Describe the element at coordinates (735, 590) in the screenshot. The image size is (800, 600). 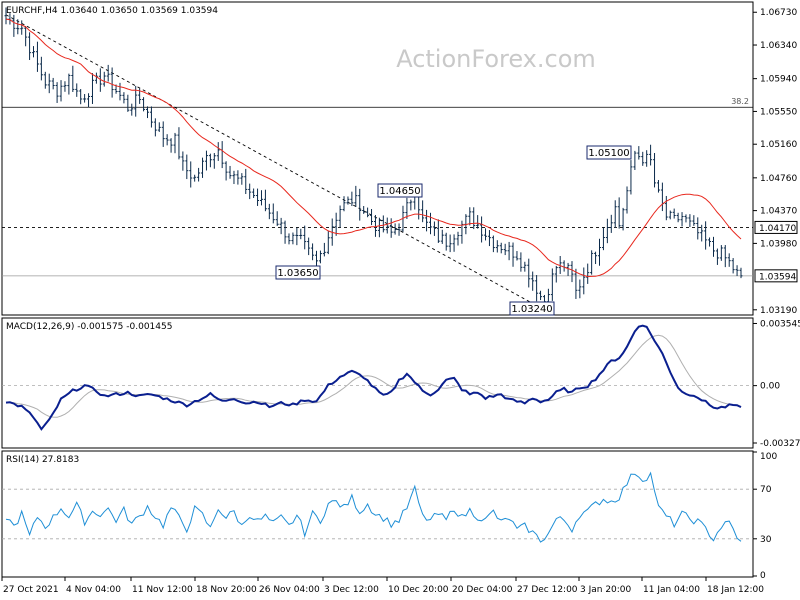
I see `x-tick-label: 18 Jan 12:00` at that location.